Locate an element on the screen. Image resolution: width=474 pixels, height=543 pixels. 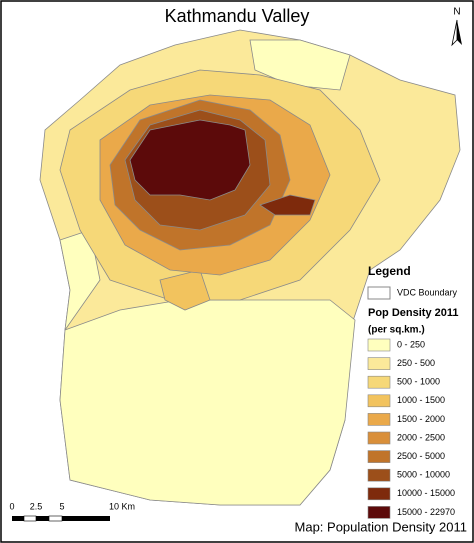
legend-label: 1500 - 2000 is located at coordinates (421, 419).